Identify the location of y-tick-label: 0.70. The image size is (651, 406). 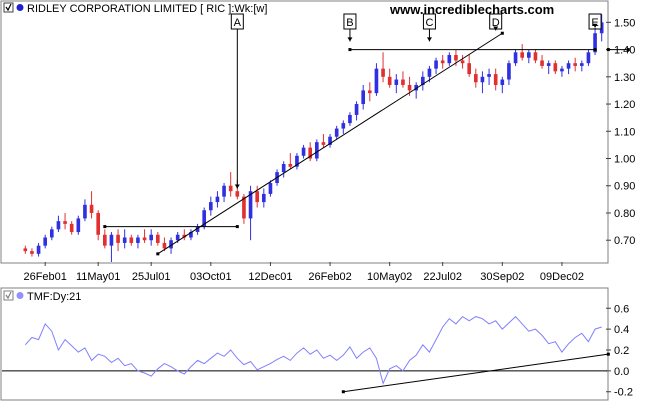
(624, 241).